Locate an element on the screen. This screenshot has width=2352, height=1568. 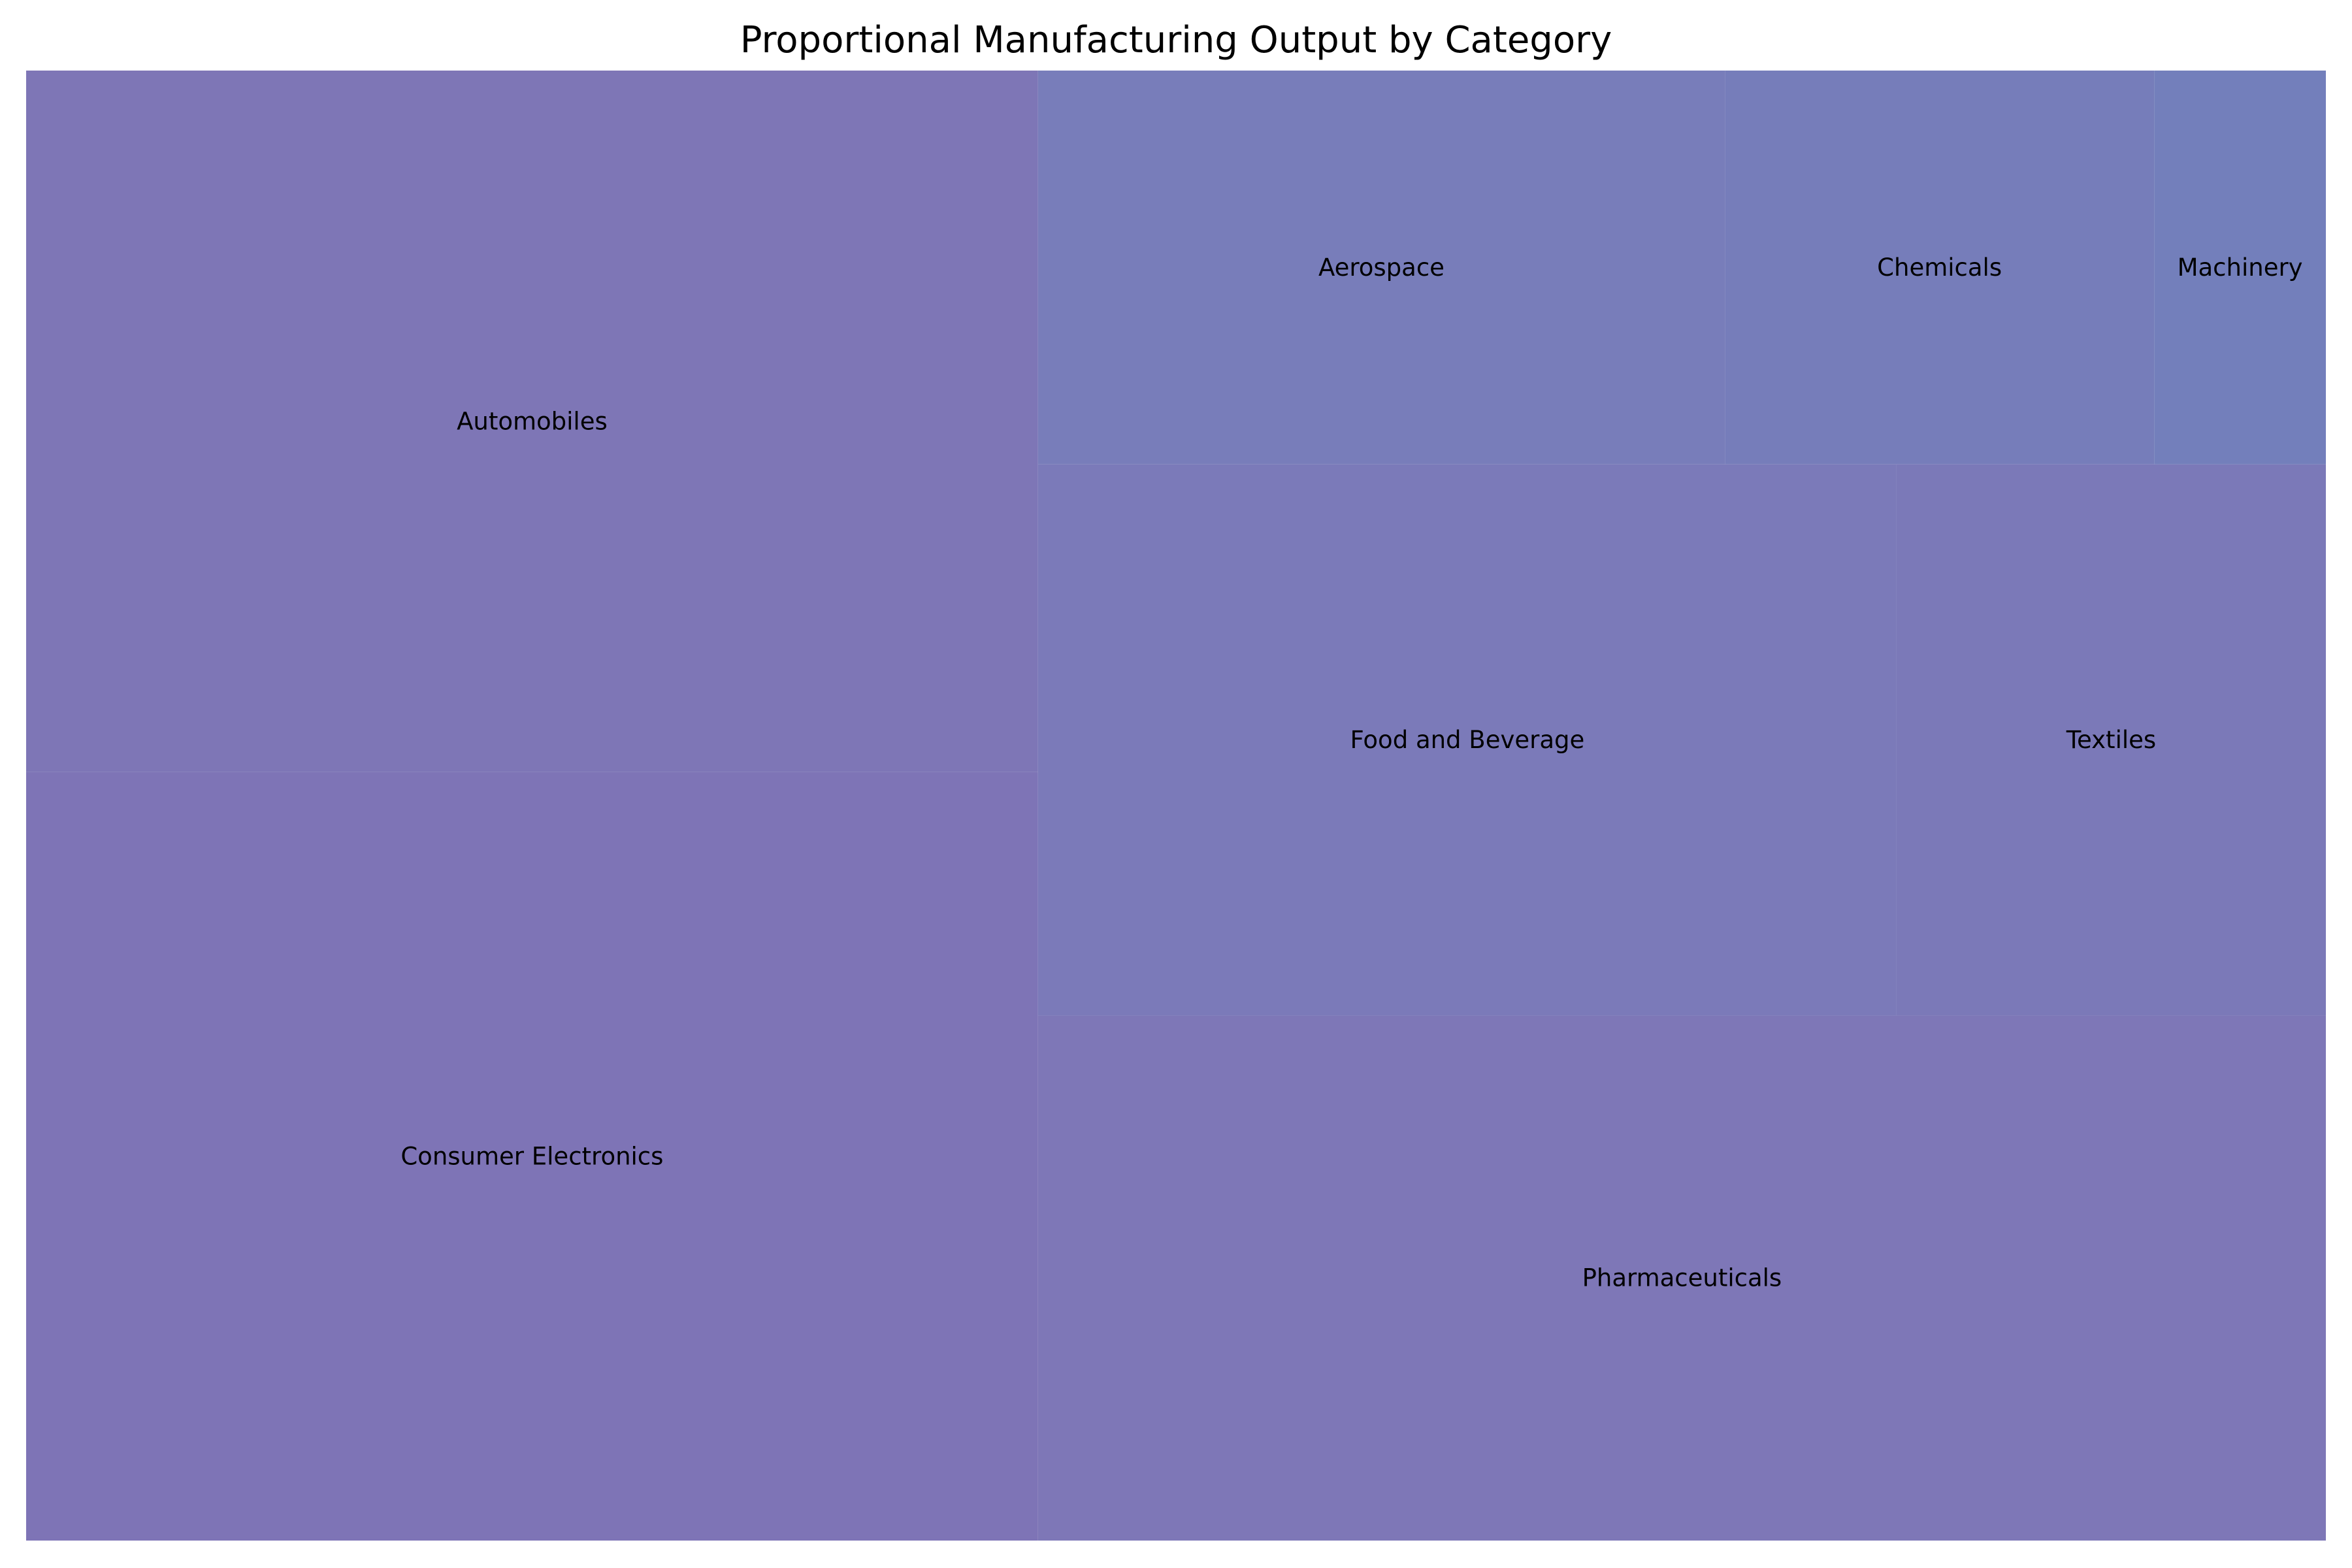
tile-label-textiles: Textiles is located at coordinates (2111, 740).